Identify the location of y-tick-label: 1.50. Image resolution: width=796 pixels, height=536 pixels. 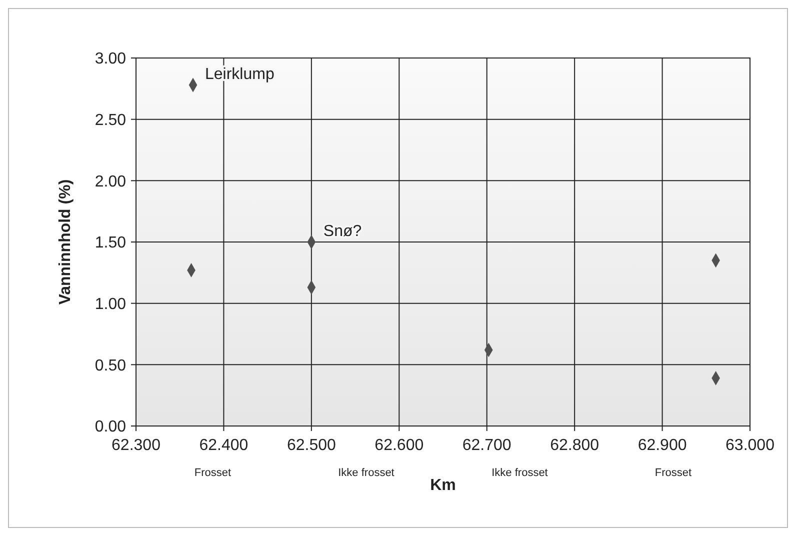
(110, 243).